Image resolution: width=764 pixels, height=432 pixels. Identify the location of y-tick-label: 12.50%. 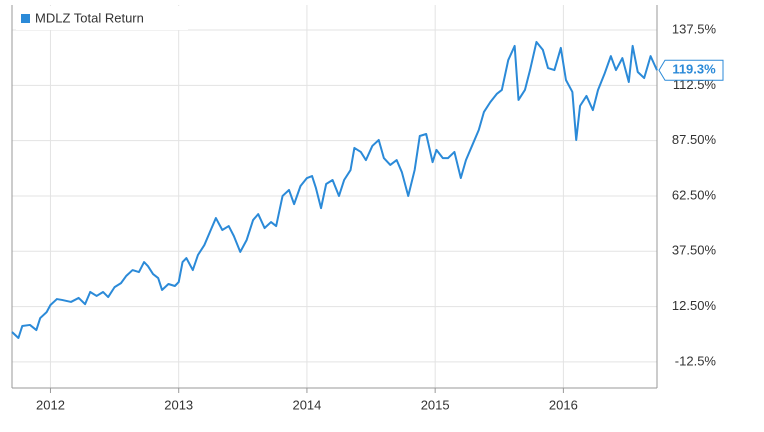
(694, 305).